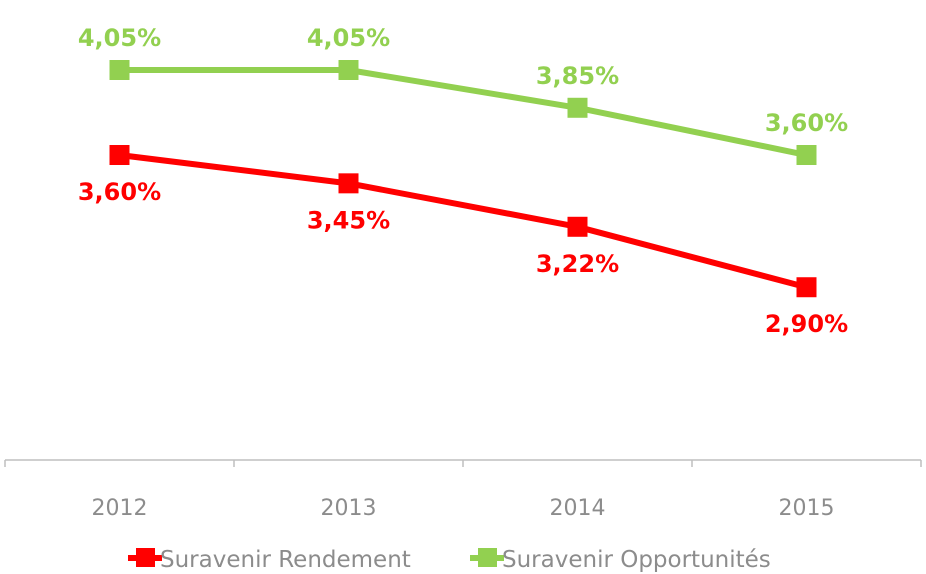 The image size is (926, 574). What do you see at coordinates (463, 463) in the screenshot?
I see `x-axis` at bounding box center [463, 463].